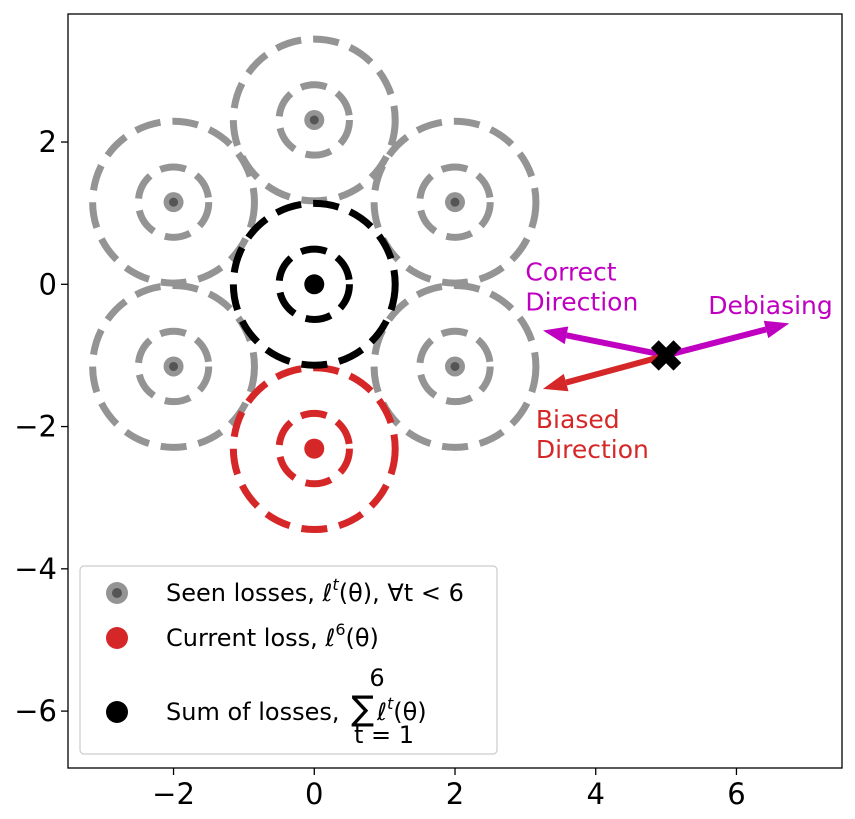 This screenshot has height=819, width=855. Describe the element at coordinates (596, 794) in the screenshot. I see `x-tick-label: 4` at that location.